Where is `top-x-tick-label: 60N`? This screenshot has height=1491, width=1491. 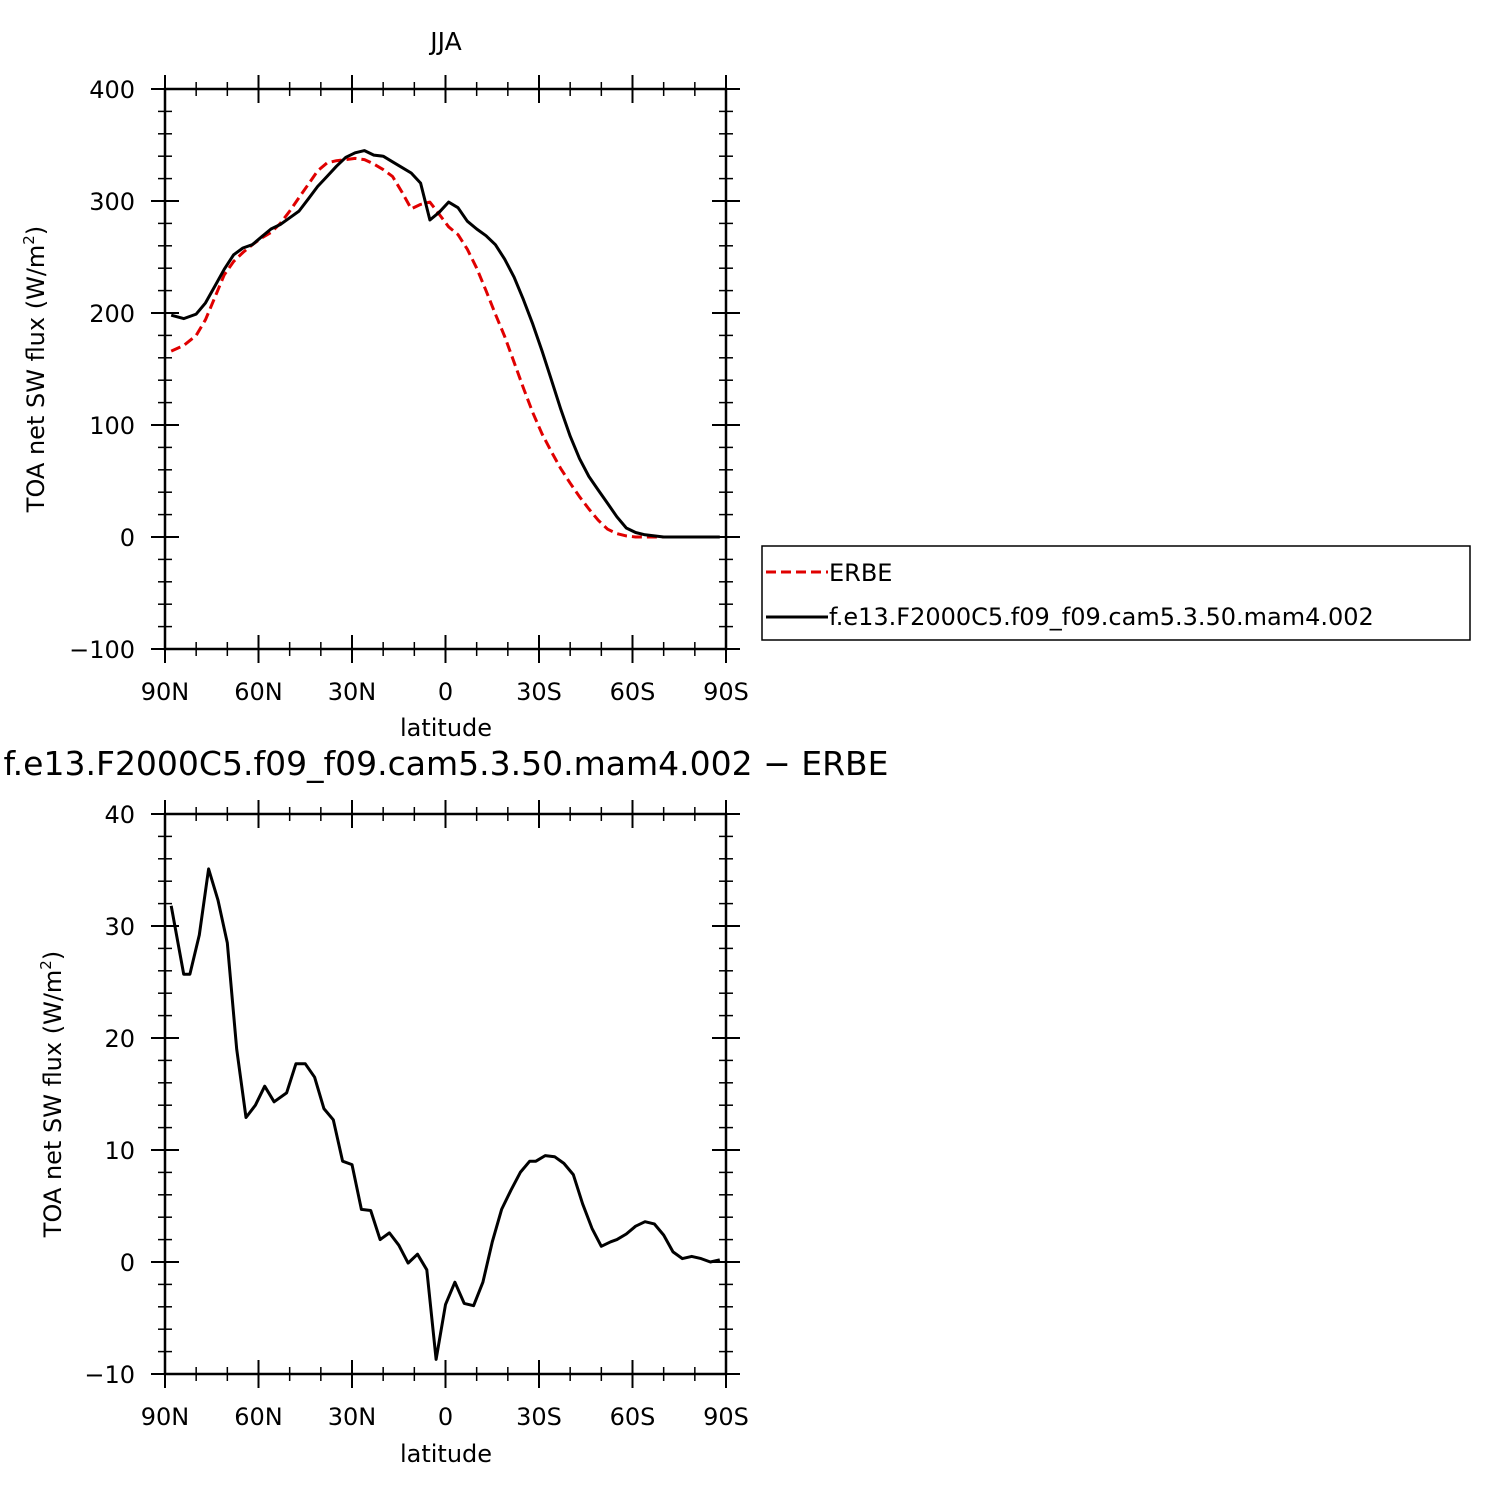
top-x-tick-label: 60N is located at coordinates (258, 692).